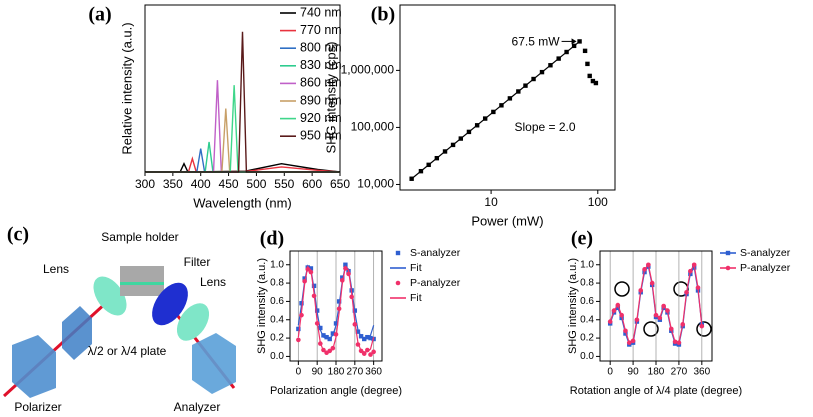  I want to click on component-label: Filter, so click(197, 262).